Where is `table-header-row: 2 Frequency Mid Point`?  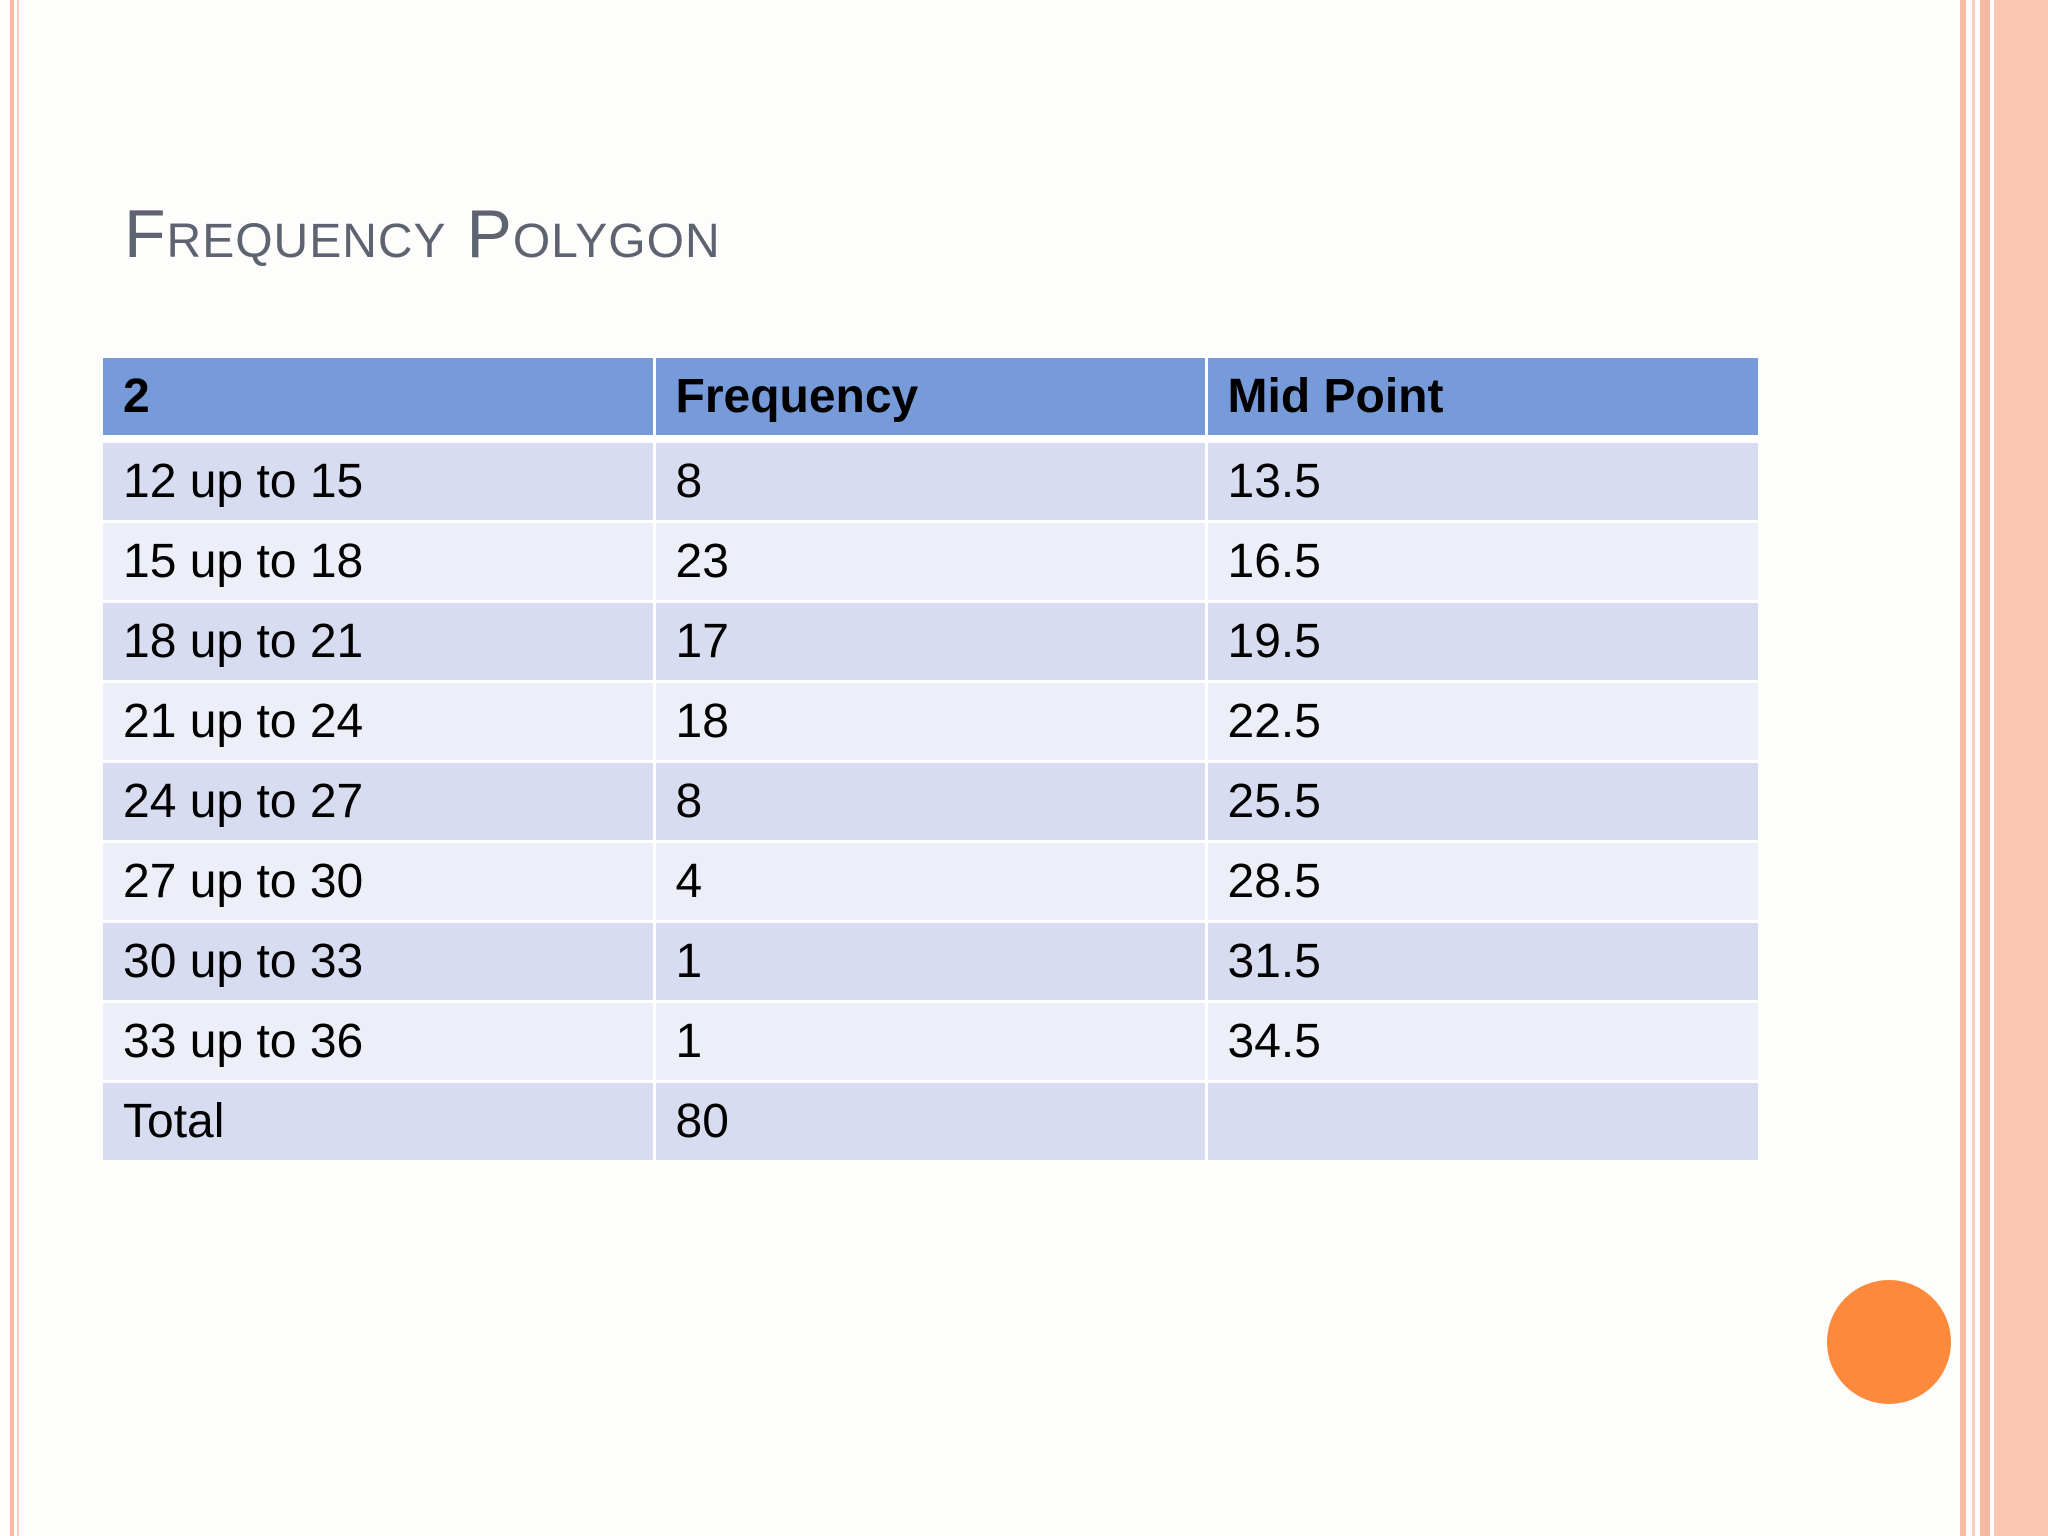
table-header-row: 2 Frequency Mid Point is located at coordinates (930, 400).